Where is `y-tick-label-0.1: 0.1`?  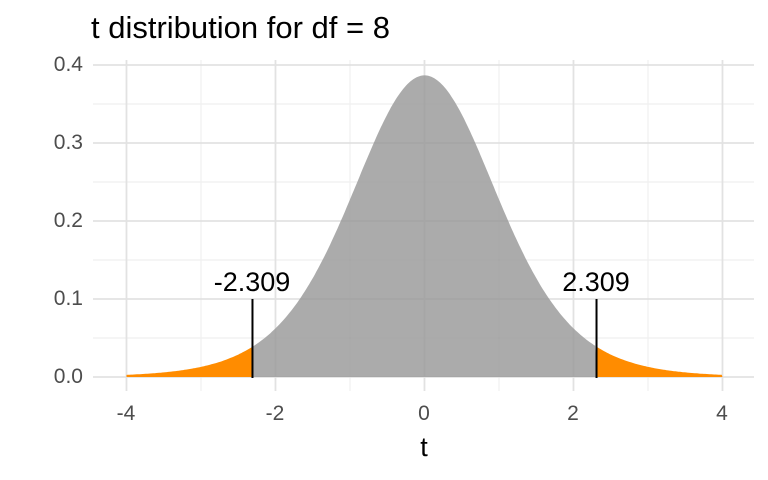 y-tick-label-0.1: 0.1 is located at coordinates (68, 298).